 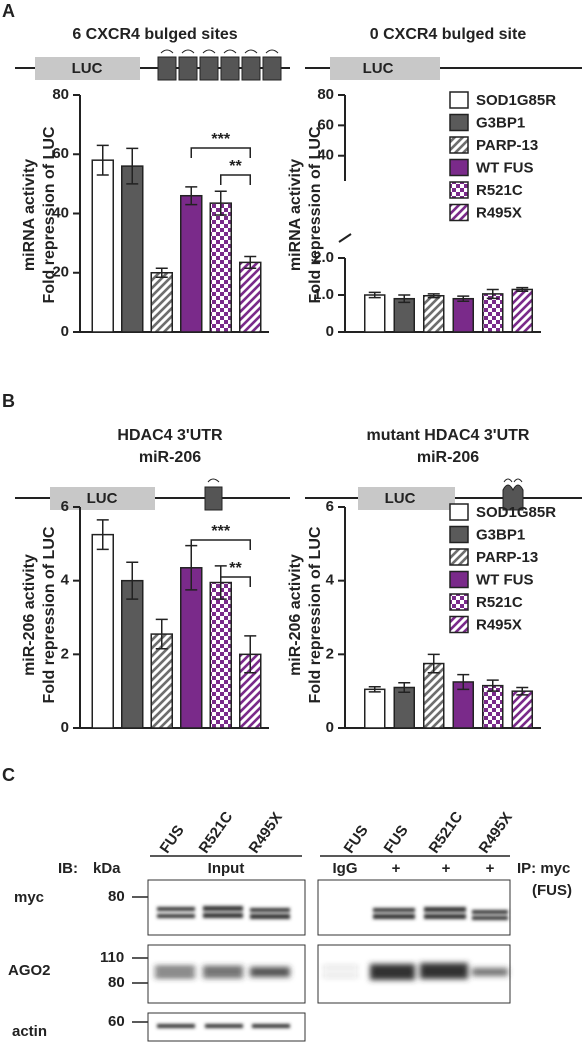 What do you see at coordinates (323, 257) in the screenshot?
I see `y-tick-label: 2.0` at bounding box center [323, 257].